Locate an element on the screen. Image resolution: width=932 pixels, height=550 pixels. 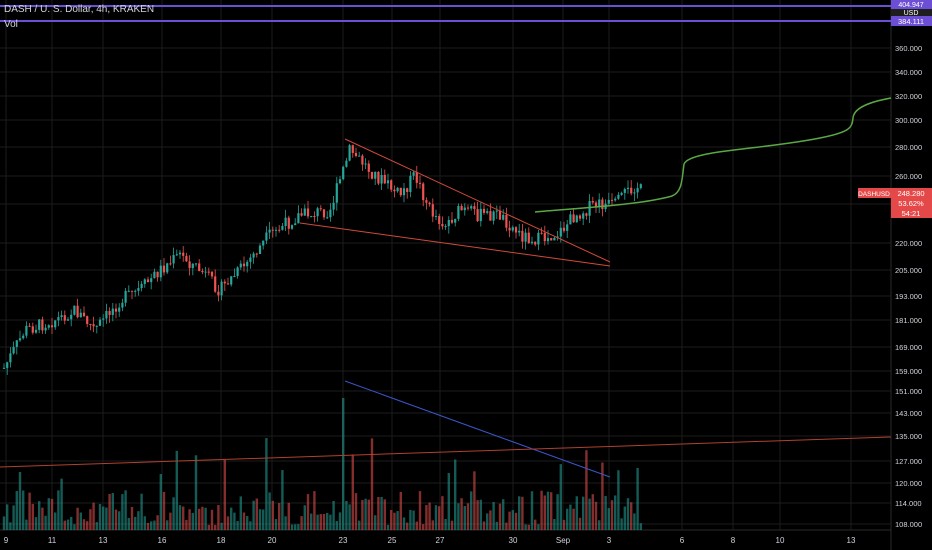
time-axis-label: 8 is located at coordinates (733, 540).